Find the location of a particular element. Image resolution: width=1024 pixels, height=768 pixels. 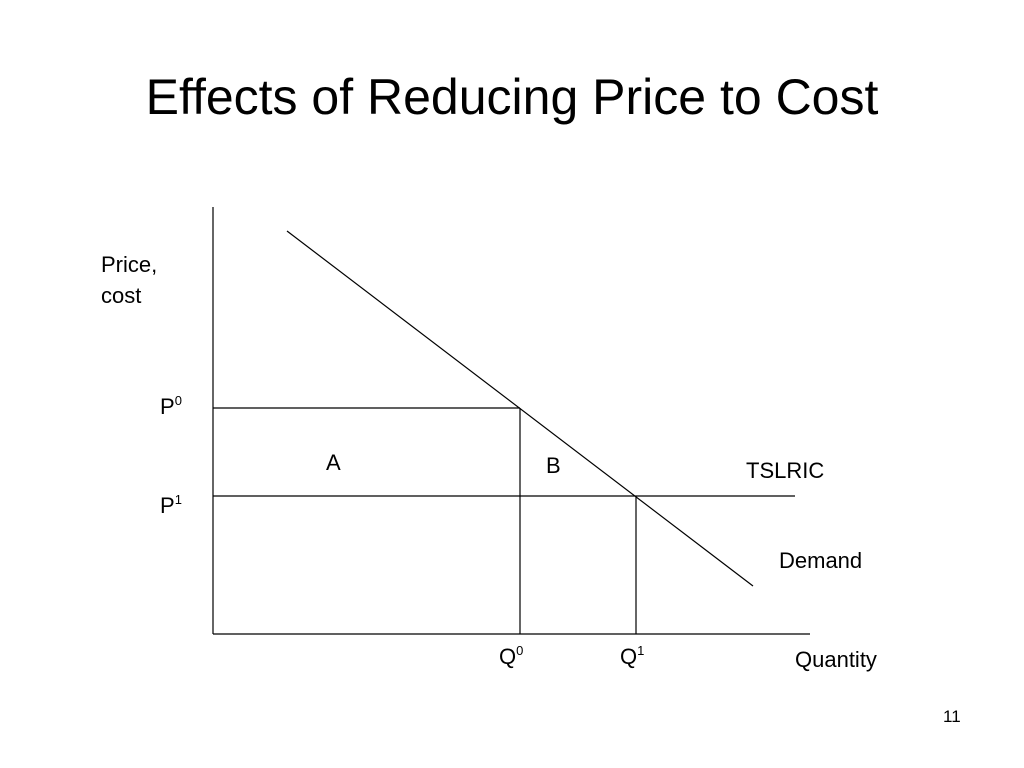

slide-title: Effects of Reducing Price to Cost is located at coordinates (512, 97).